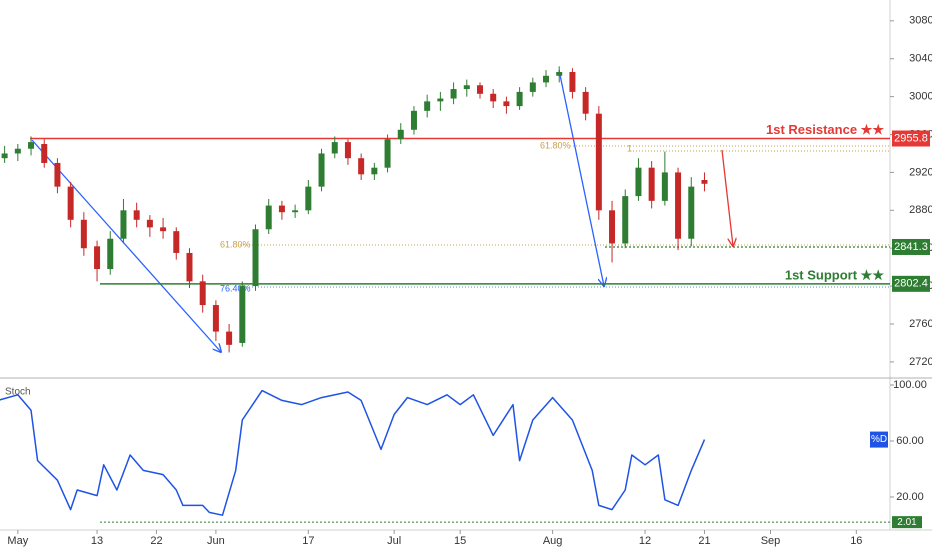 This screenshot has width=932, height=550. I want to click on level-label: 1st Resistance ★★, so click(825, 129).